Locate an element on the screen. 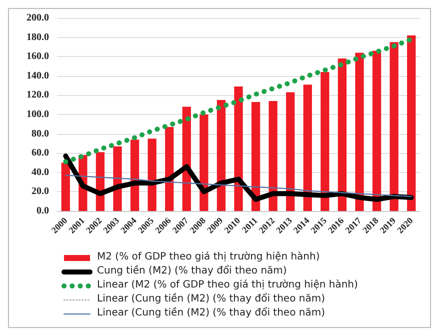  y-tick-label: 20.0 is located at coordinates (40, 192).